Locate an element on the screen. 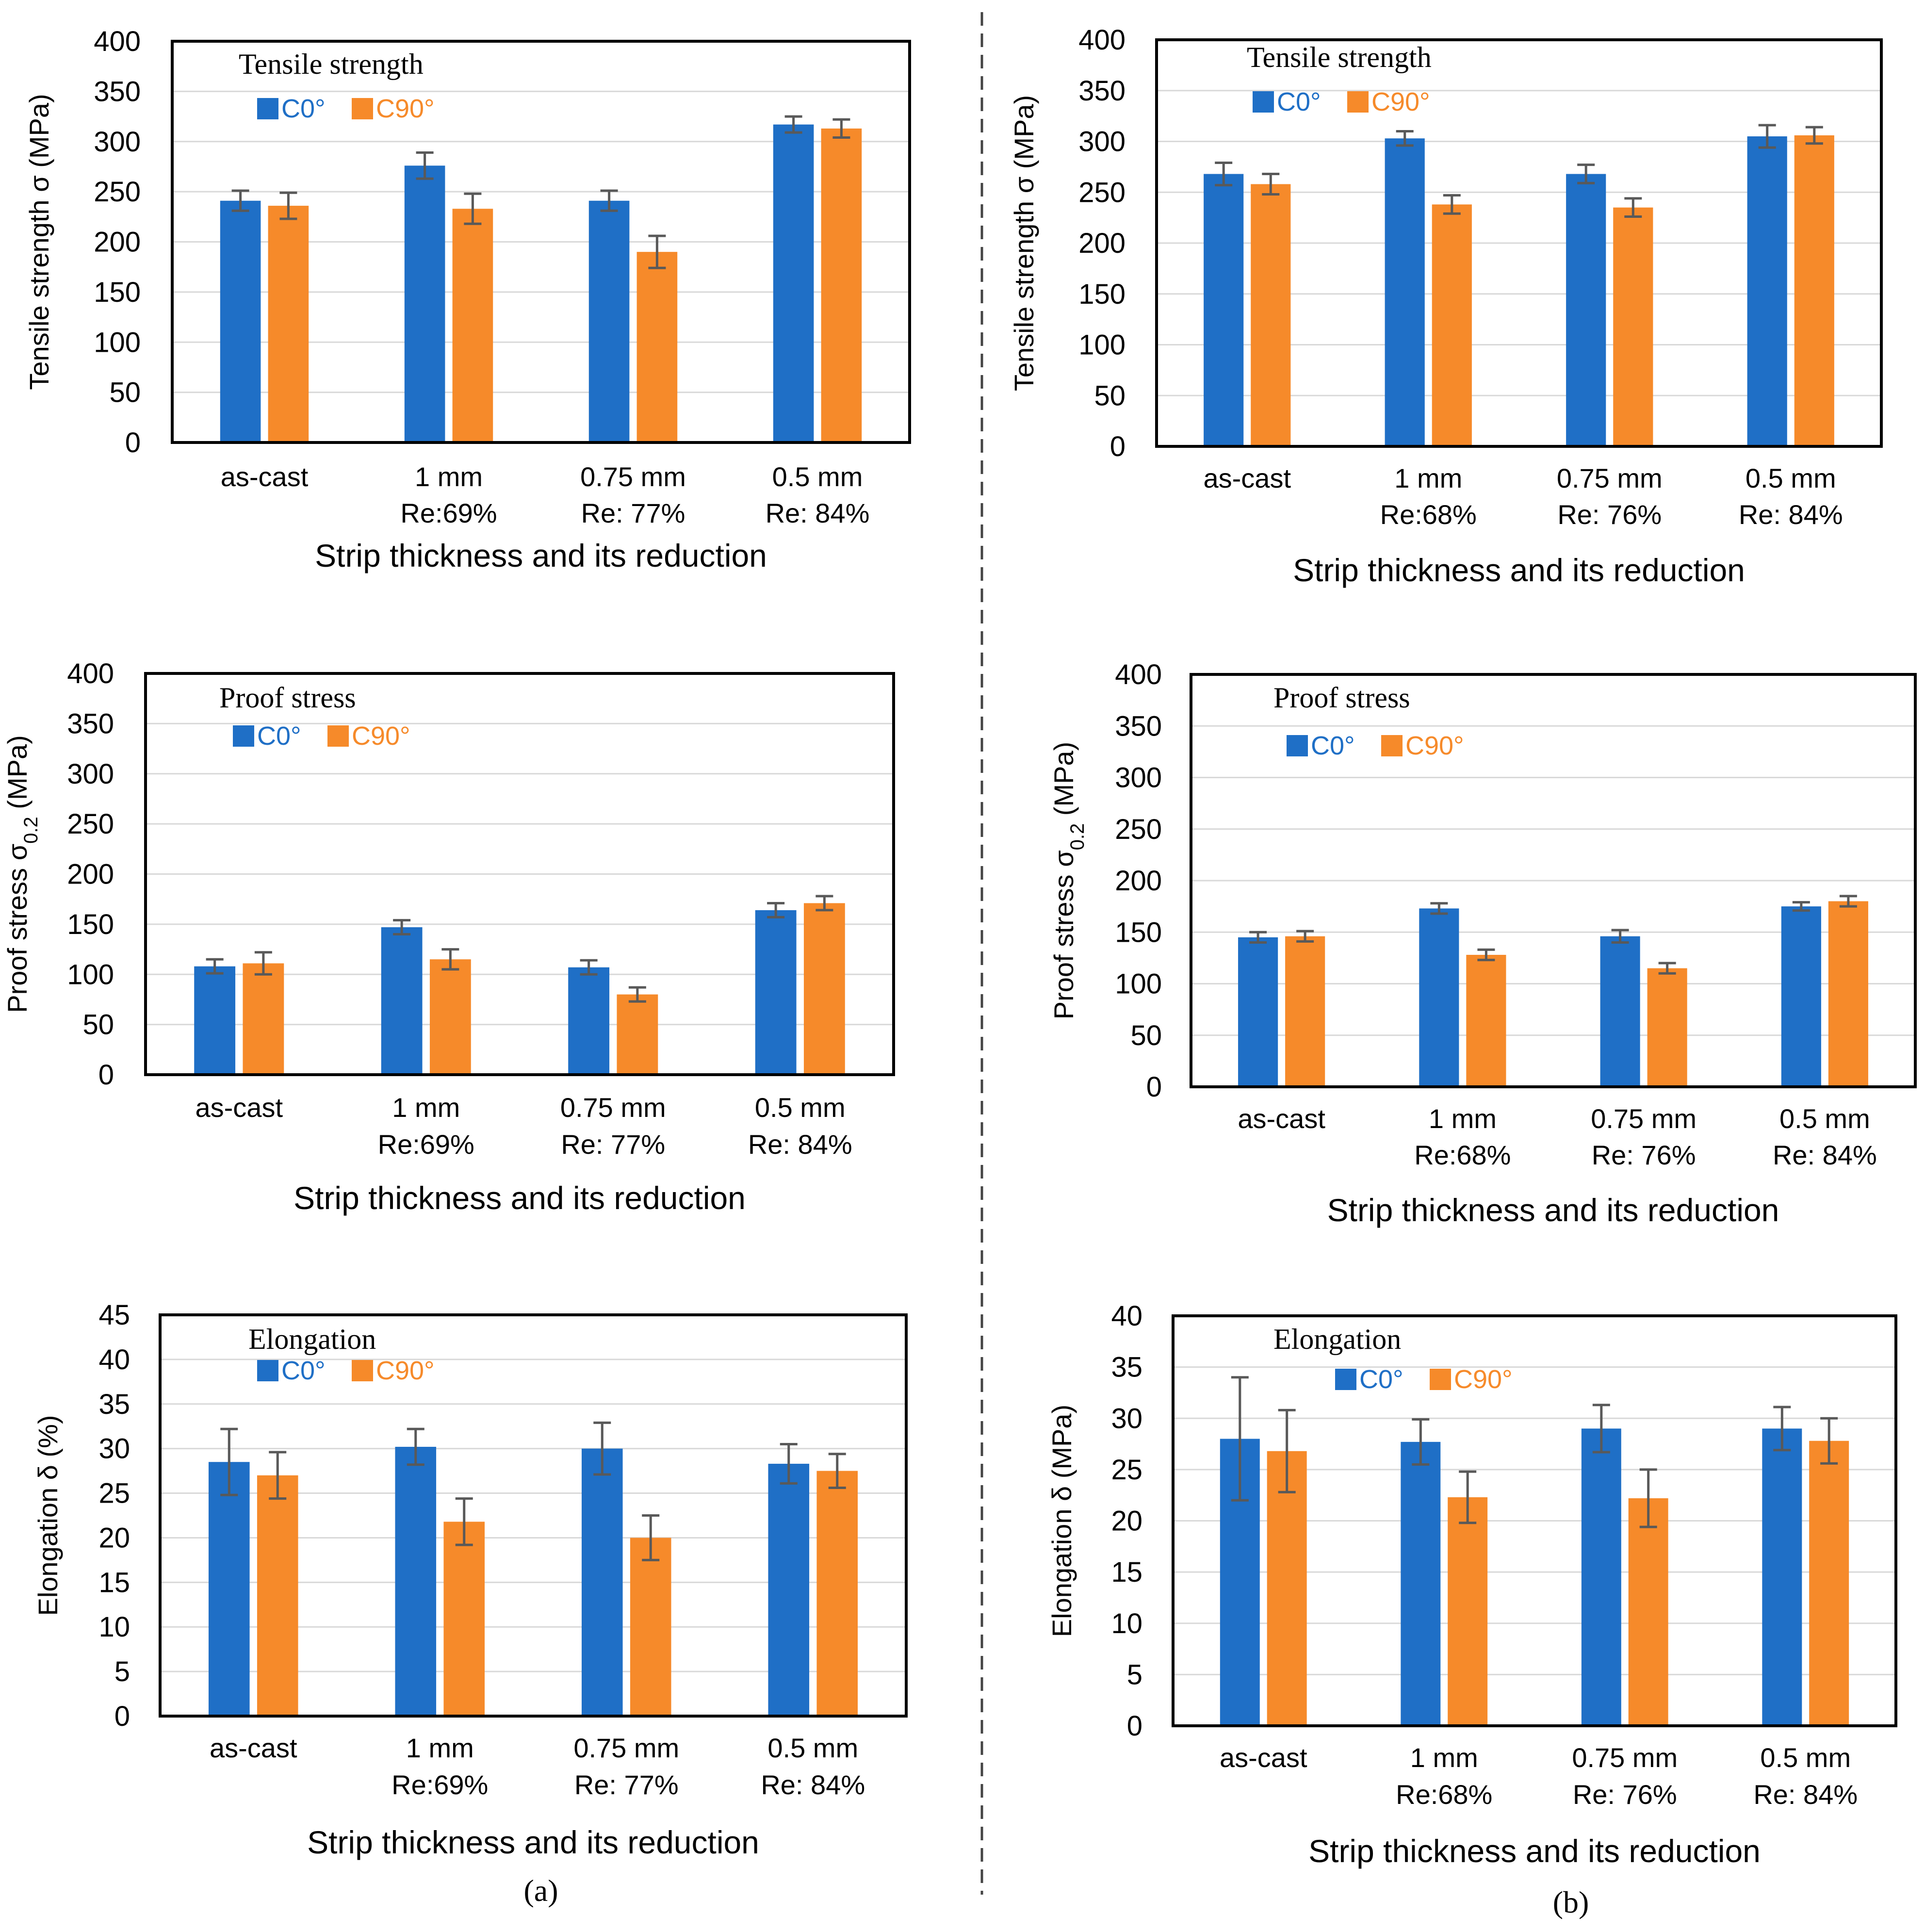 The image size is (1925, 1932). y-axis-label-units: (MPa) is located at coordinates (1063, 783).